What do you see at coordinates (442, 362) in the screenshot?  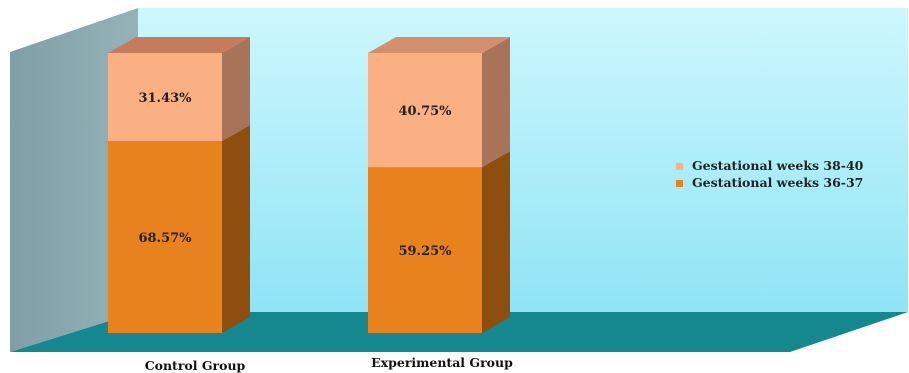 I see `category-label-experimental: Experimental Group` at bounding box center [442, 362].